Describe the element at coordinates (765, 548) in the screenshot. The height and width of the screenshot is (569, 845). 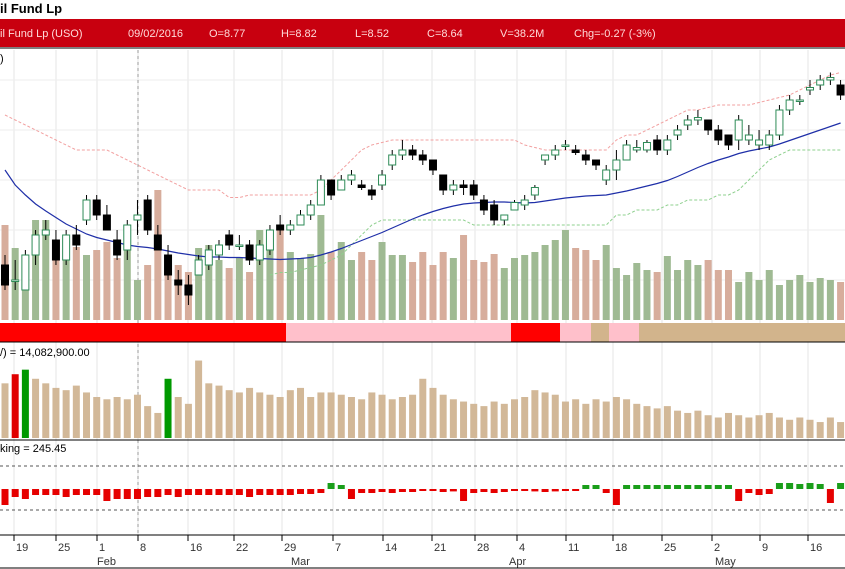
I see `x-tick-label: 9` at that location.